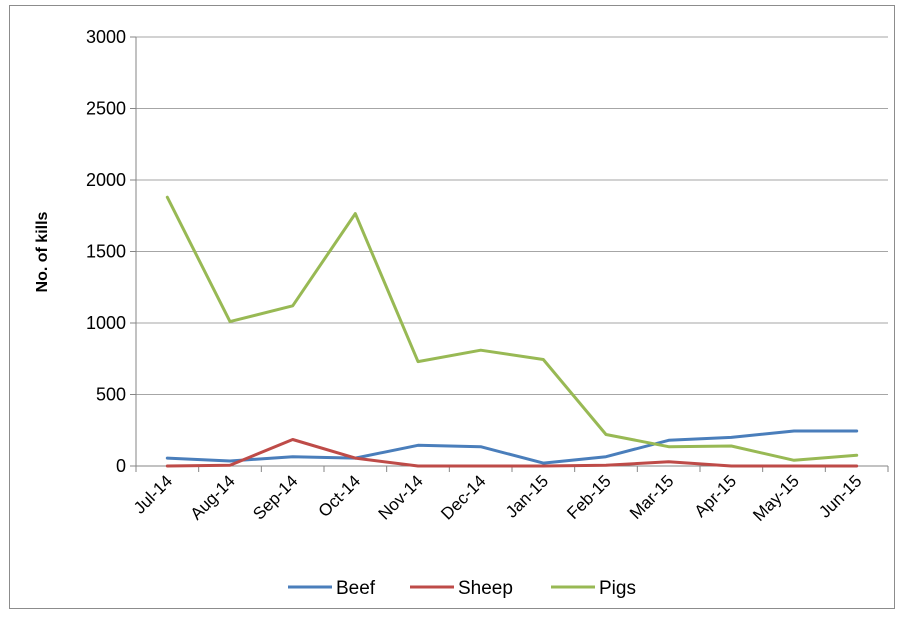 This screenshot has height=617, width=906. I want to click on y-axis: 0 500 1000 1500 2000 2500 3000, so click(111, 251).